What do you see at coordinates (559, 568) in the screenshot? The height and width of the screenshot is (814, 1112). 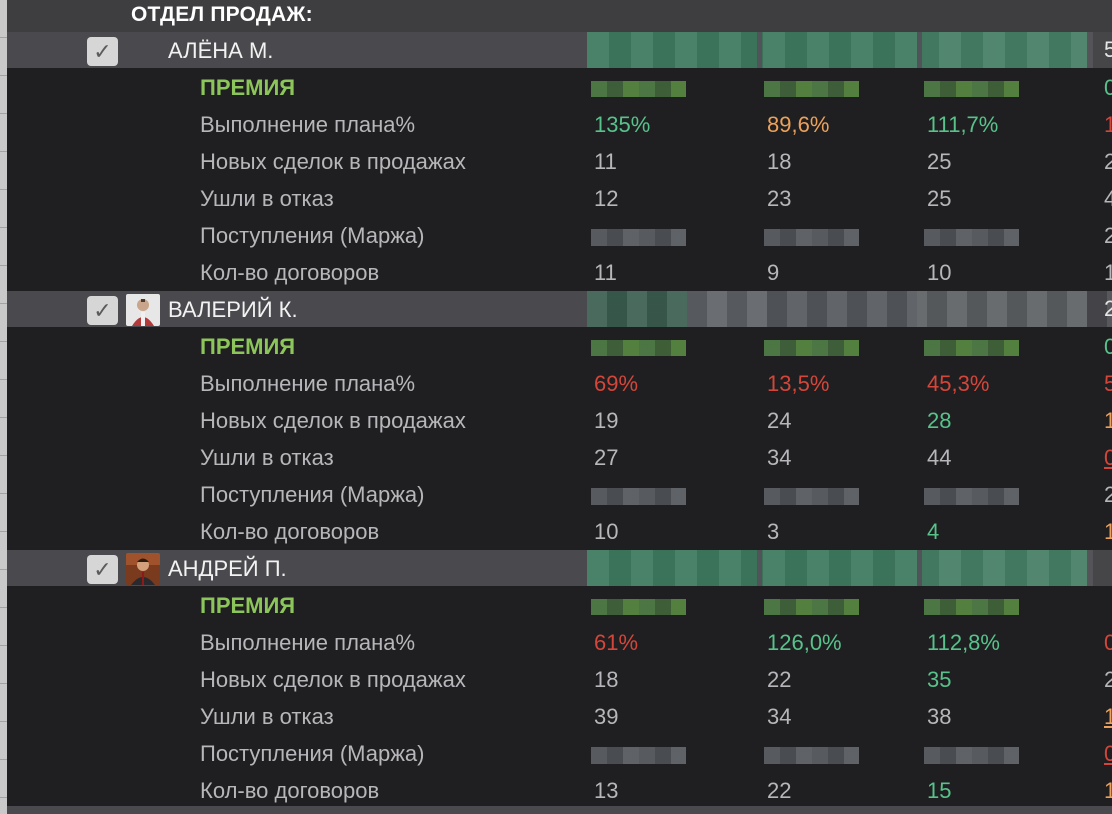 I see `employee-row: ✓ АНДРЕЙ П.` at bounding box center [559, 568].